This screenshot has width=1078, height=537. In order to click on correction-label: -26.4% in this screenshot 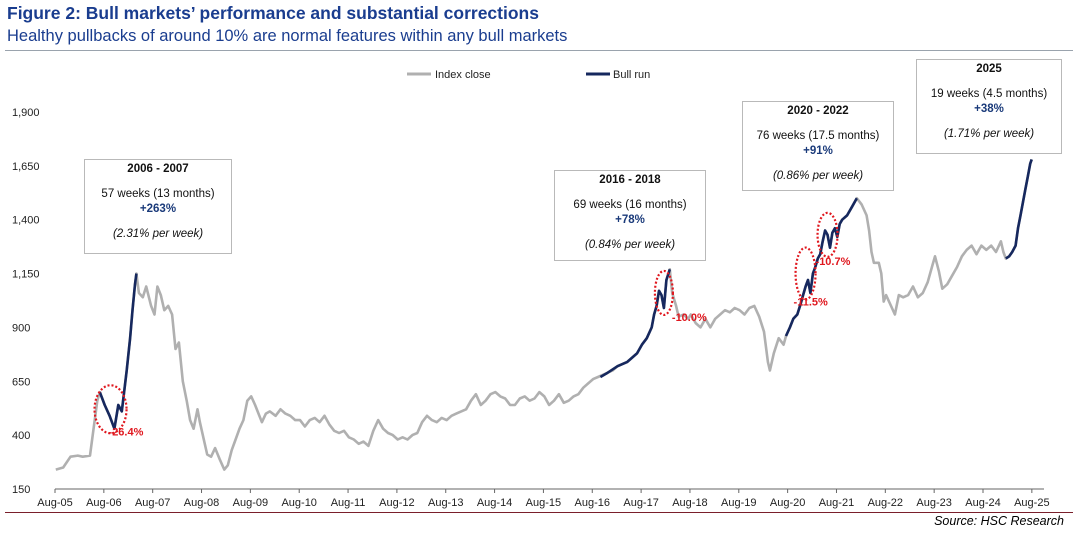, I will do `click(126, 432)`.